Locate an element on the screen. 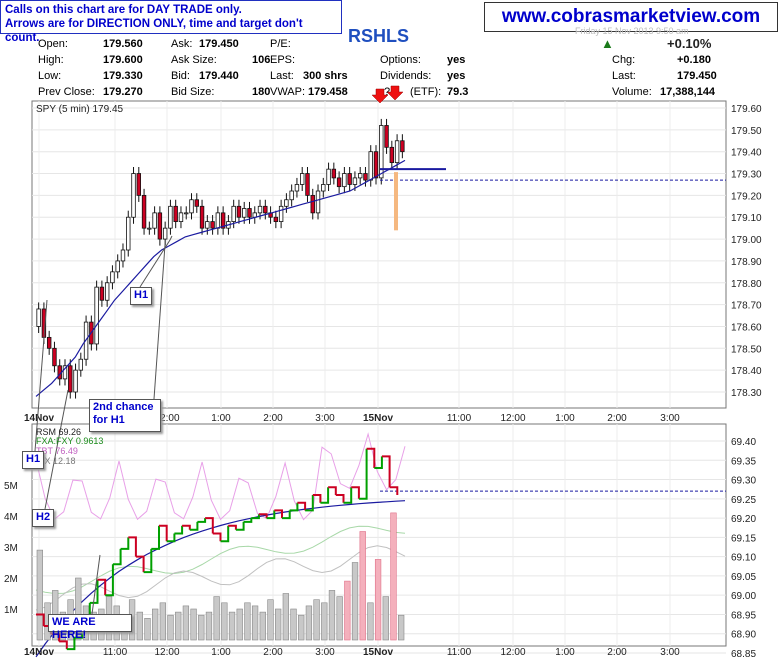 This screenshot has height=659, width=780. volume-tick-label: 5M is located at coordinates (11, 486).